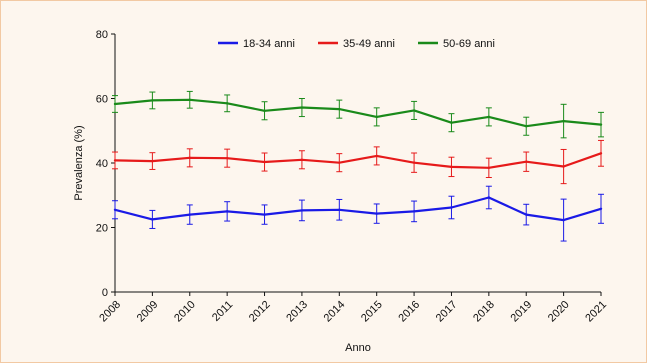  Describe the element at coordinates (559, 312) in the screenshot. I see `x-tick-label: 2020` at that location.